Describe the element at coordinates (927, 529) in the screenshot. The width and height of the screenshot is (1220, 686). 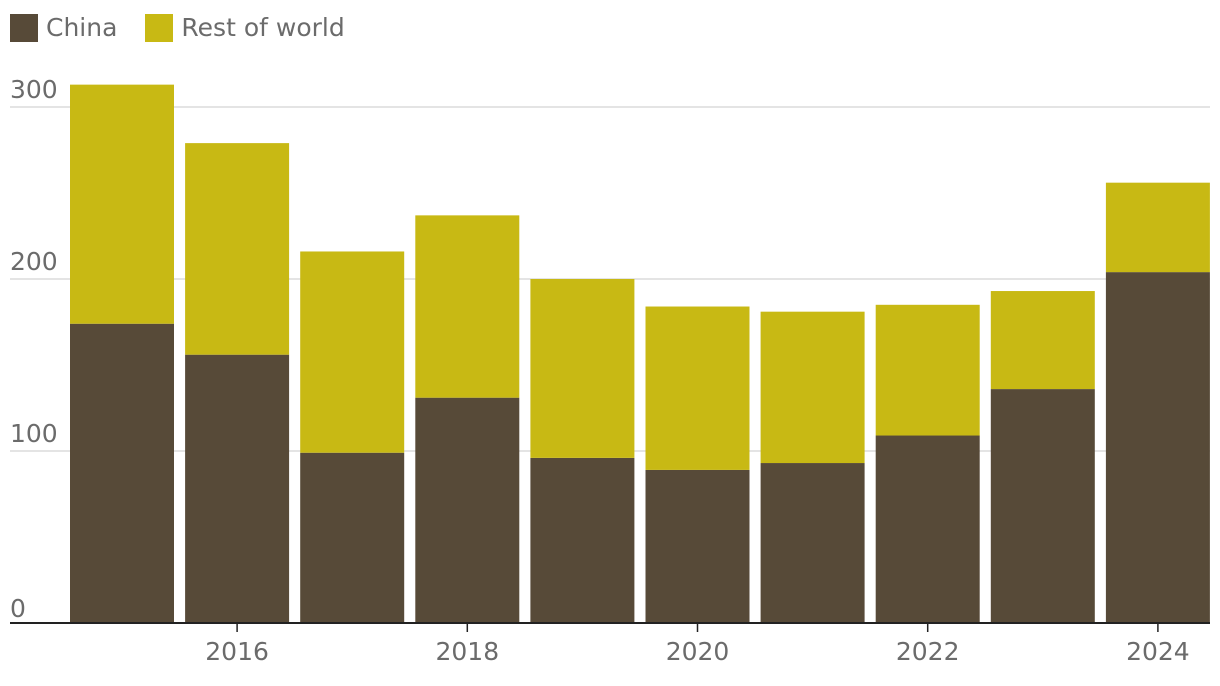
I see `bar-china-2022` at that location.